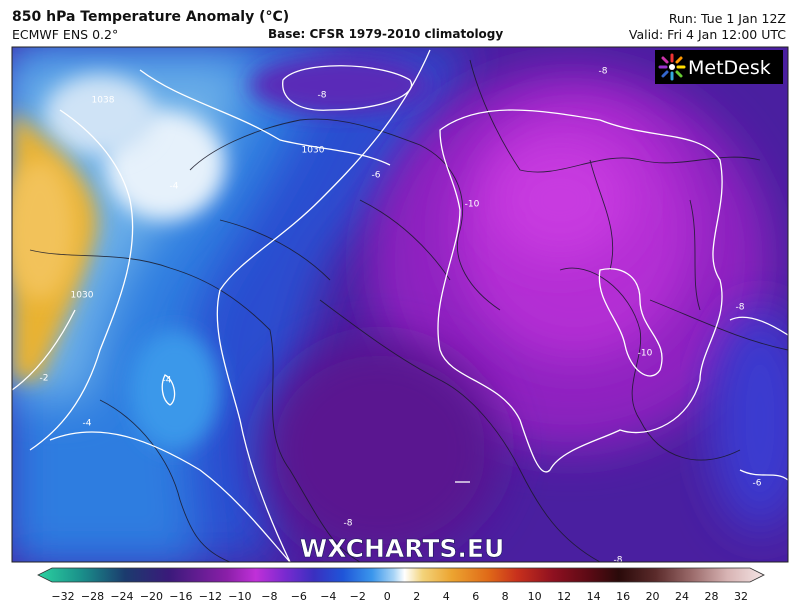 Image resolution: width=800 pixels, height=613 pixels. What do you see at coordinates (727, 18) in the screenshot?
I see `run: Run: Tue 1 Jan 12Z` at bounding box center [727, 18].